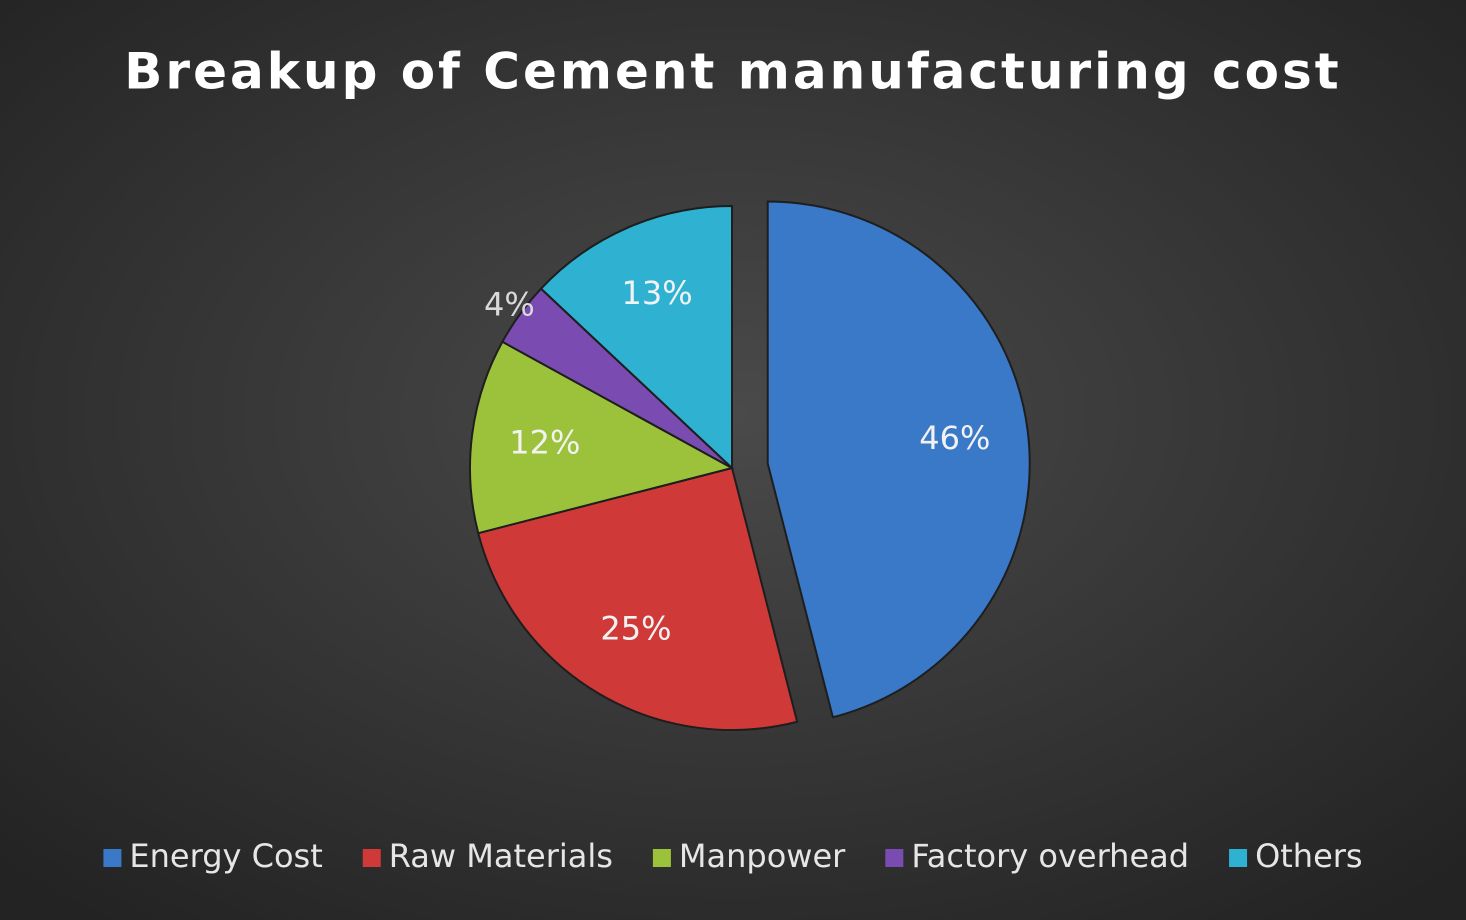 The image size is (1466, 920). I want to click on data-label: 4%, so click(509, 304).